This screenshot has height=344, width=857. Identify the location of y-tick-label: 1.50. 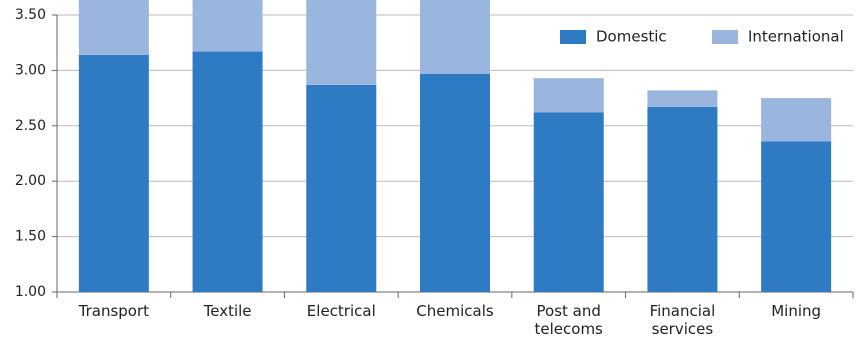
(30, 237).